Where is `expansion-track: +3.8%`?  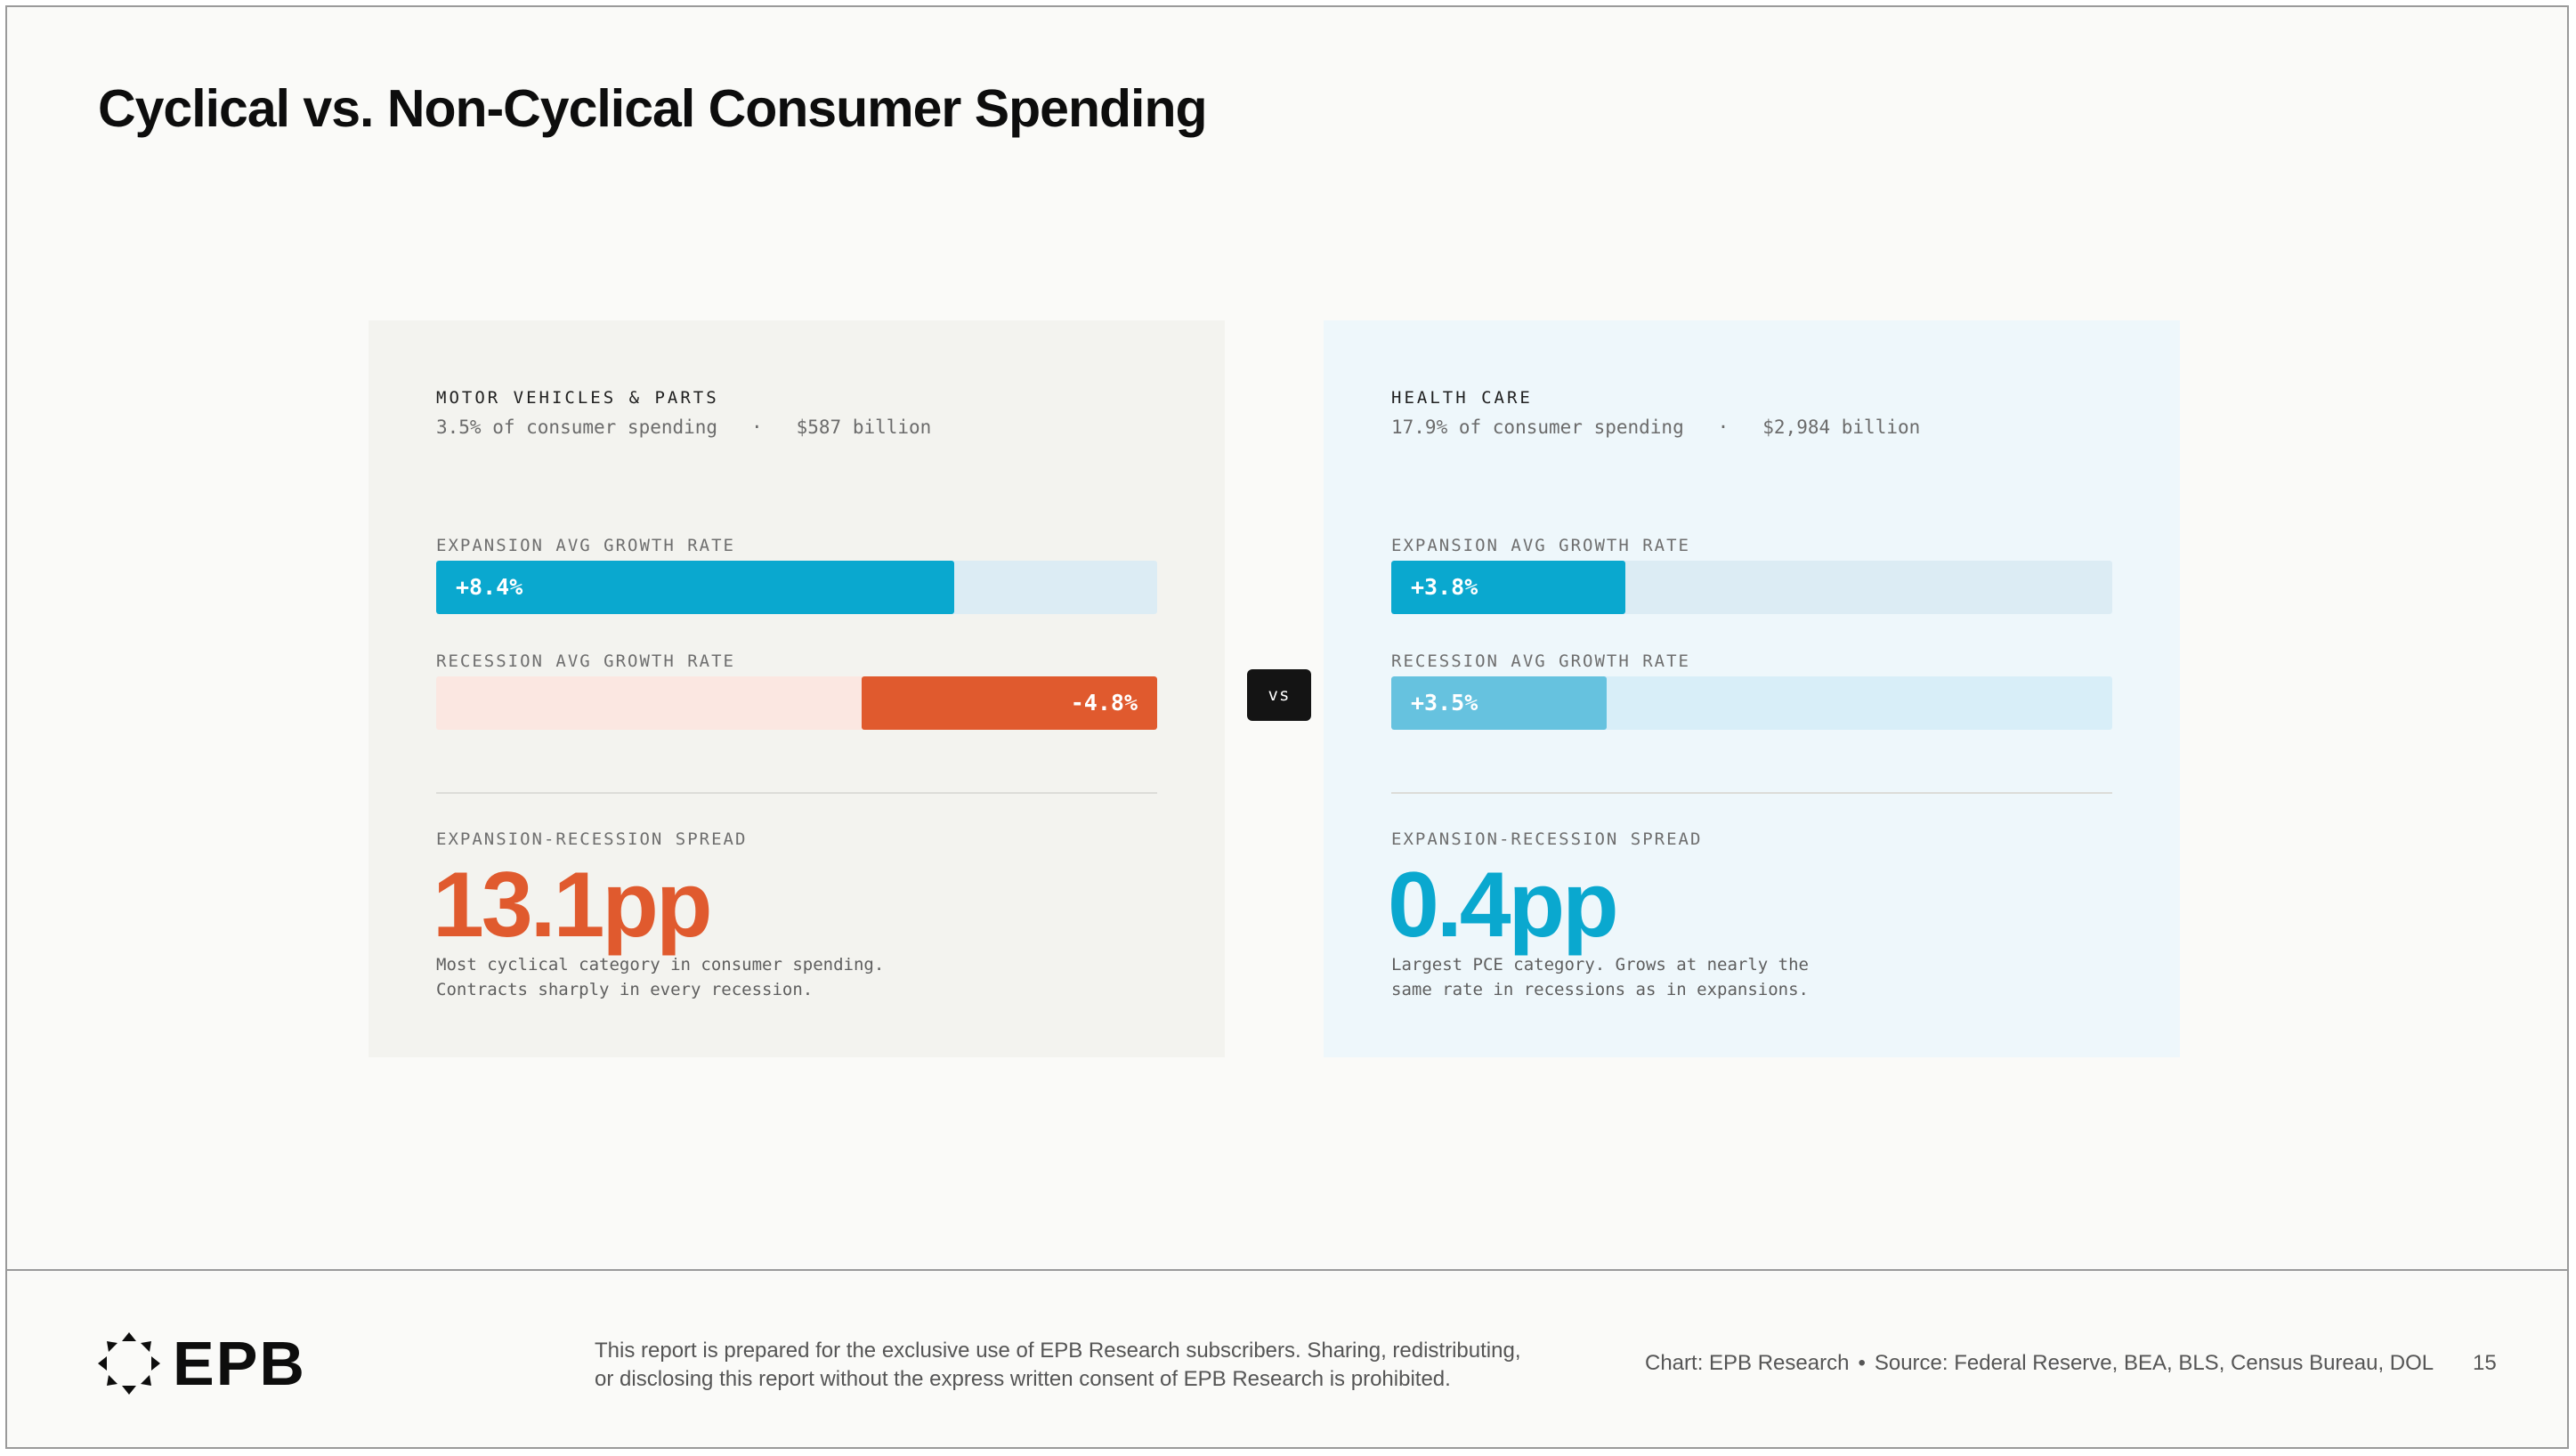
expansion-track: +3.8% is located at coordinates (1752, 587).